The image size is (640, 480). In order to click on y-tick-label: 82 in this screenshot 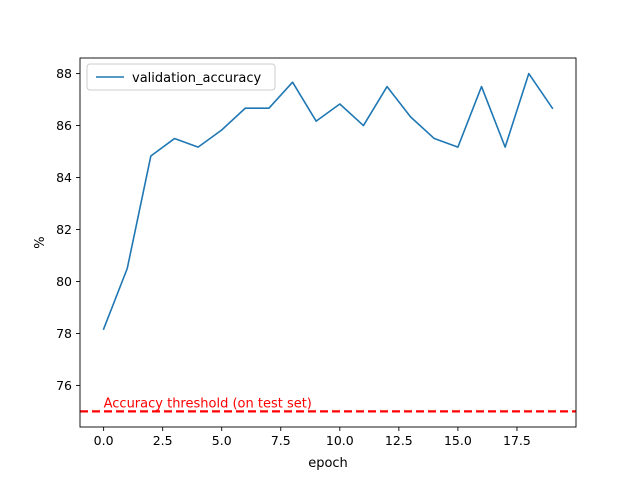, I will do `click(64, 229)`.